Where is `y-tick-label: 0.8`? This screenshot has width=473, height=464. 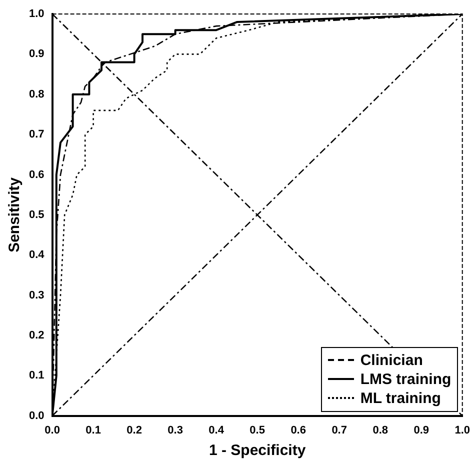
y-tick-label: 0.8 is located at coordinates (36, 94).